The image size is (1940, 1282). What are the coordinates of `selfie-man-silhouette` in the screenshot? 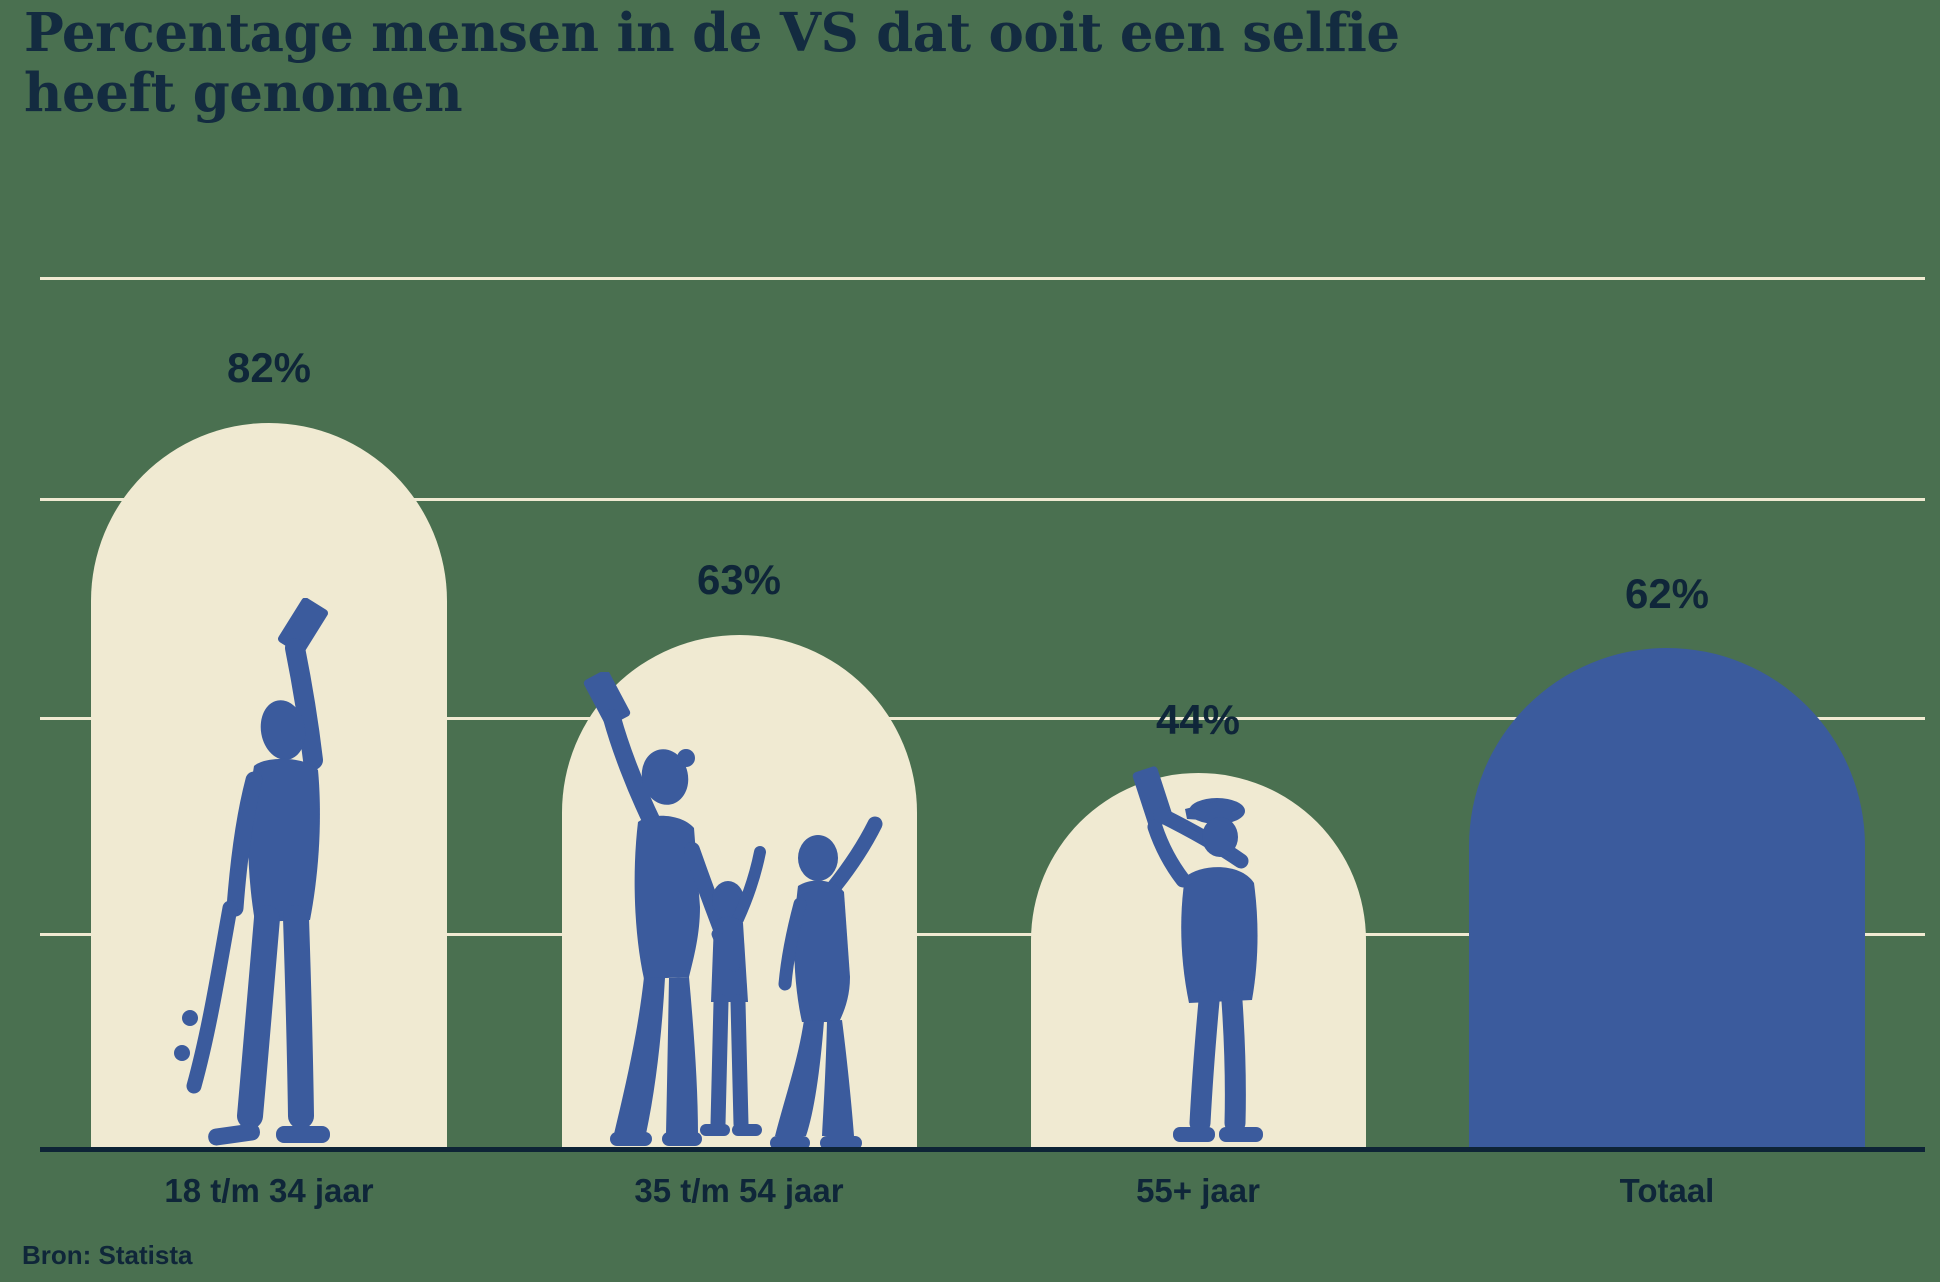 It's located at (252, 872).